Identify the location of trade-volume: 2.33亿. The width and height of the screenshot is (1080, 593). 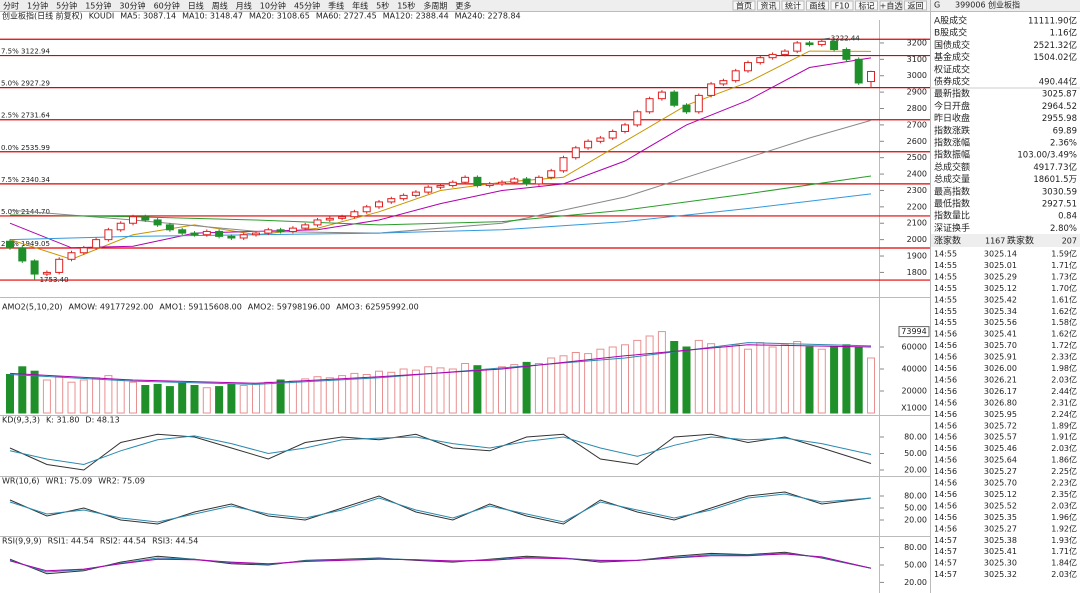
(1064, 357).